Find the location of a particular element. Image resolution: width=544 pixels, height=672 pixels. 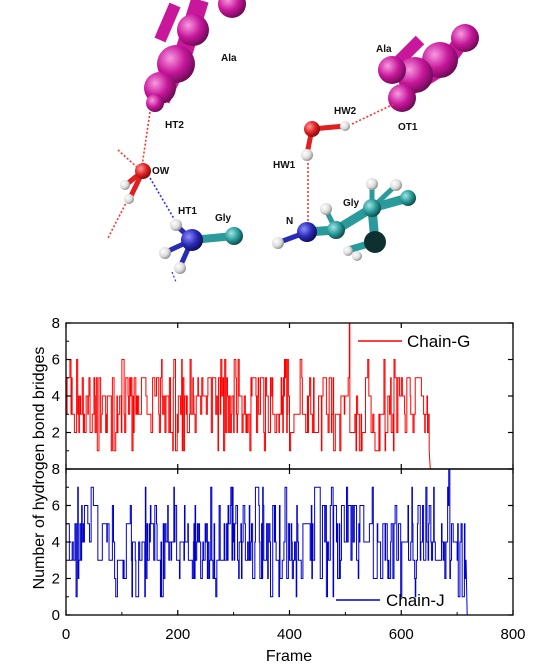

label-right-ala: Ala is located at coordinates (384, 49).